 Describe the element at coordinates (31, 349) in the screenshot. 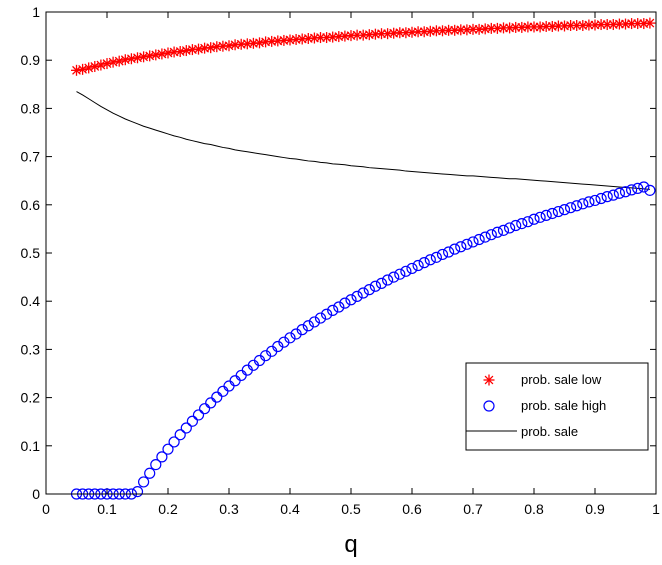

I see `y-tick-label: 0.3` at that location.